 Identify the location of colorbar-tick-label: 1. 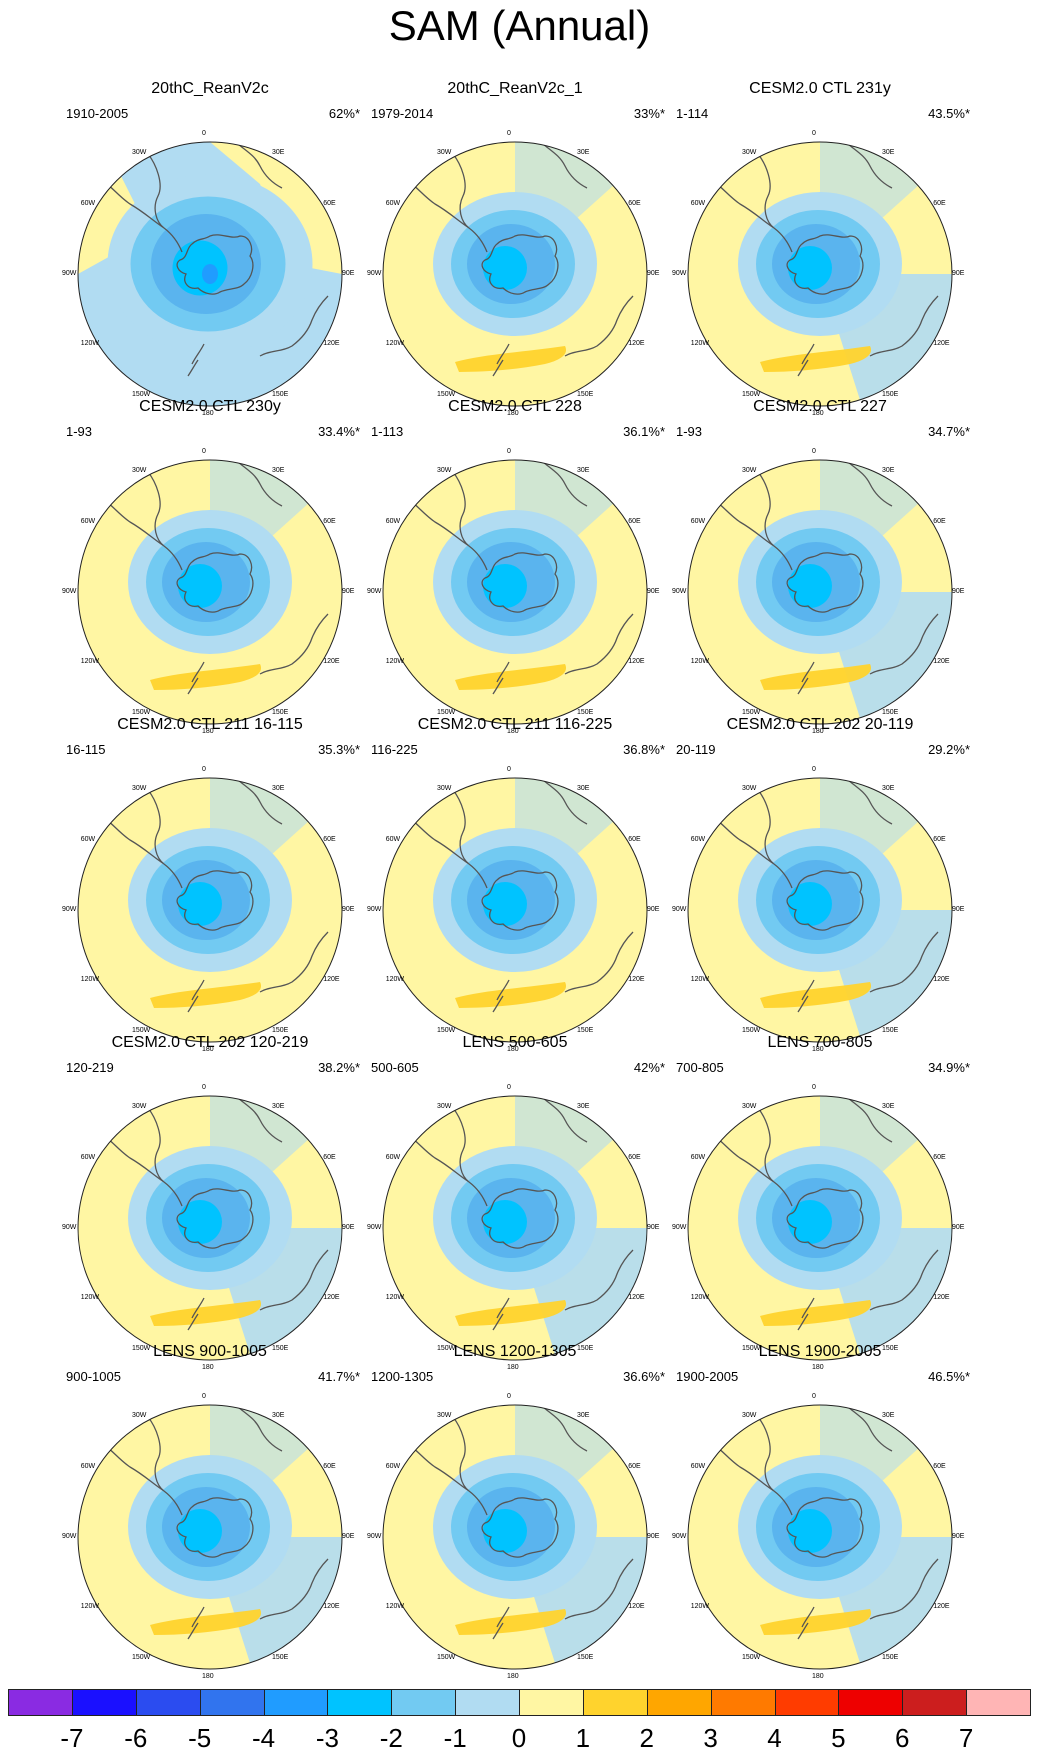
(583, 1738).